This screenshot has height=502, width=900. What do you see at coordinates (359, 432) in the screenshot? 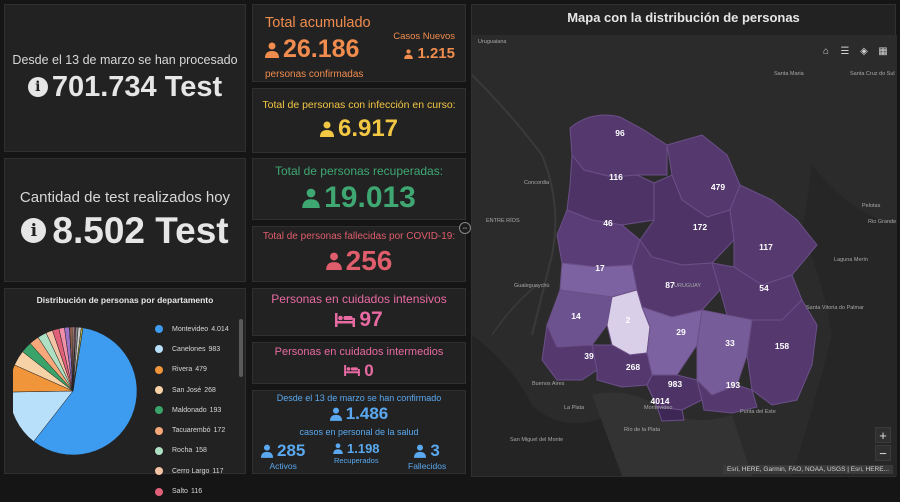
I see `health-sublabel: casos en personal de la salud` at bounding box center [359, 432].